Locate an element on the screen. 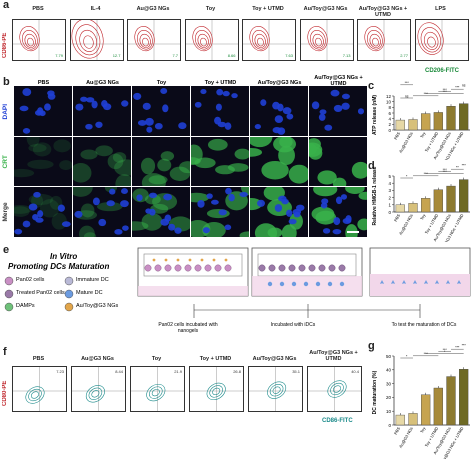 The image size is (474, 459). flow-plot: 26.8 is located at coordinates (216, 389).